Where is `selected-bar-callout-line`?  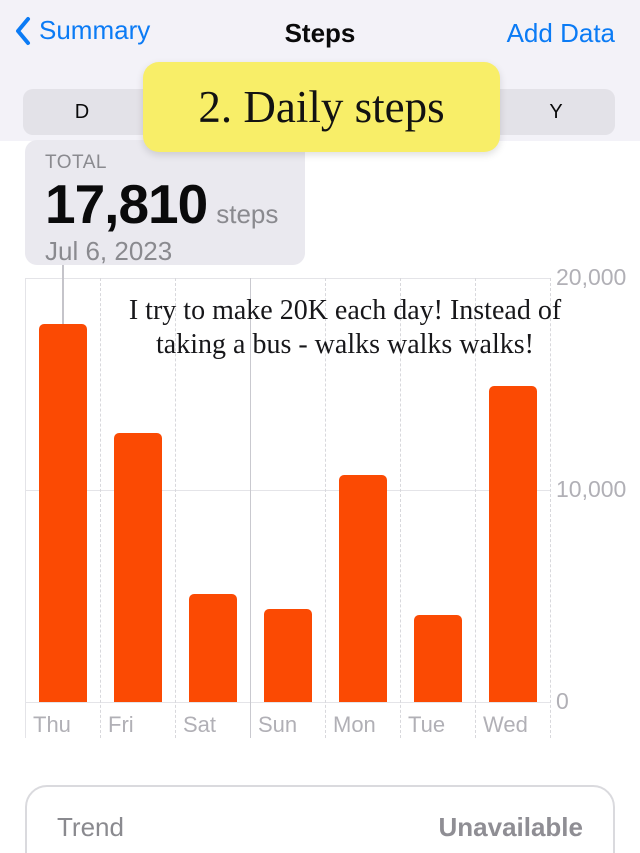 selected-bar-callout-line is located at coordinates (62, 295).